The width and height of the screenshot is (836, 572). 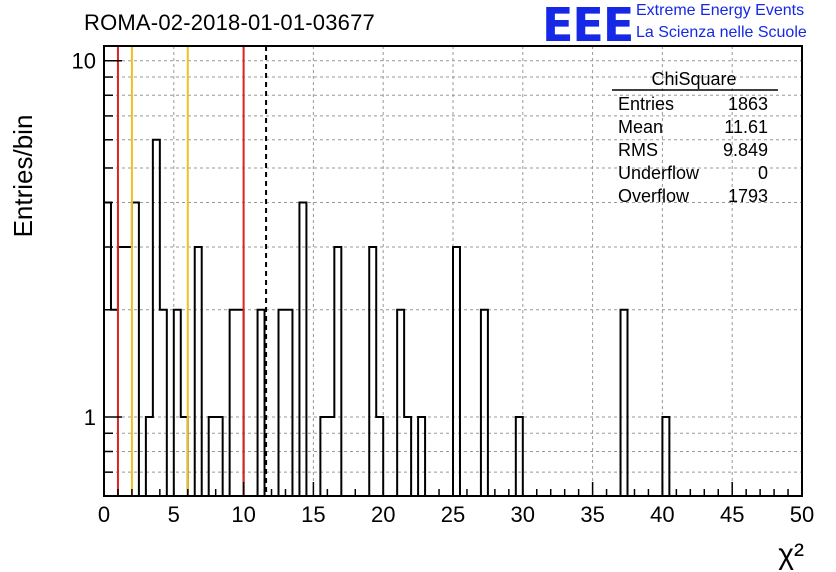 I want to click on logo-line-2: La Scienza nelle Scuole, so click(x=721, y=32).